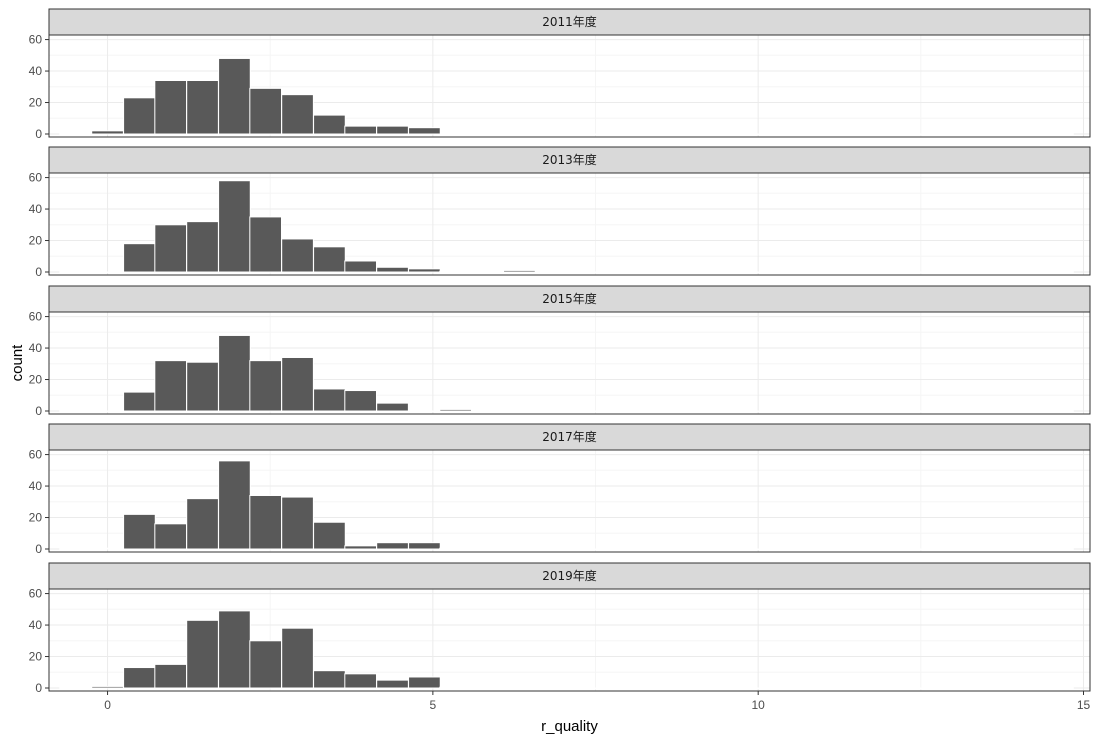 This screenshot has height=742, width=1100. I want to click on x-tick-label: 0, so click(107, 705).